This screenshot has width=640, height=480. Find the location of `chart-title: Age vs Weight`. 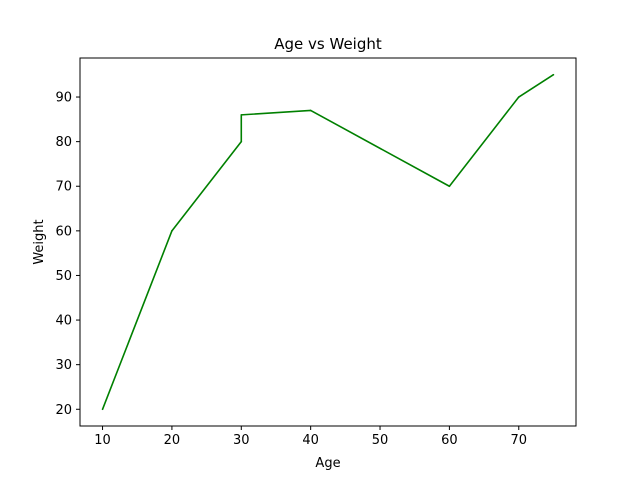

chart-title: Age vs Weight is located at coordinates (328, 44).